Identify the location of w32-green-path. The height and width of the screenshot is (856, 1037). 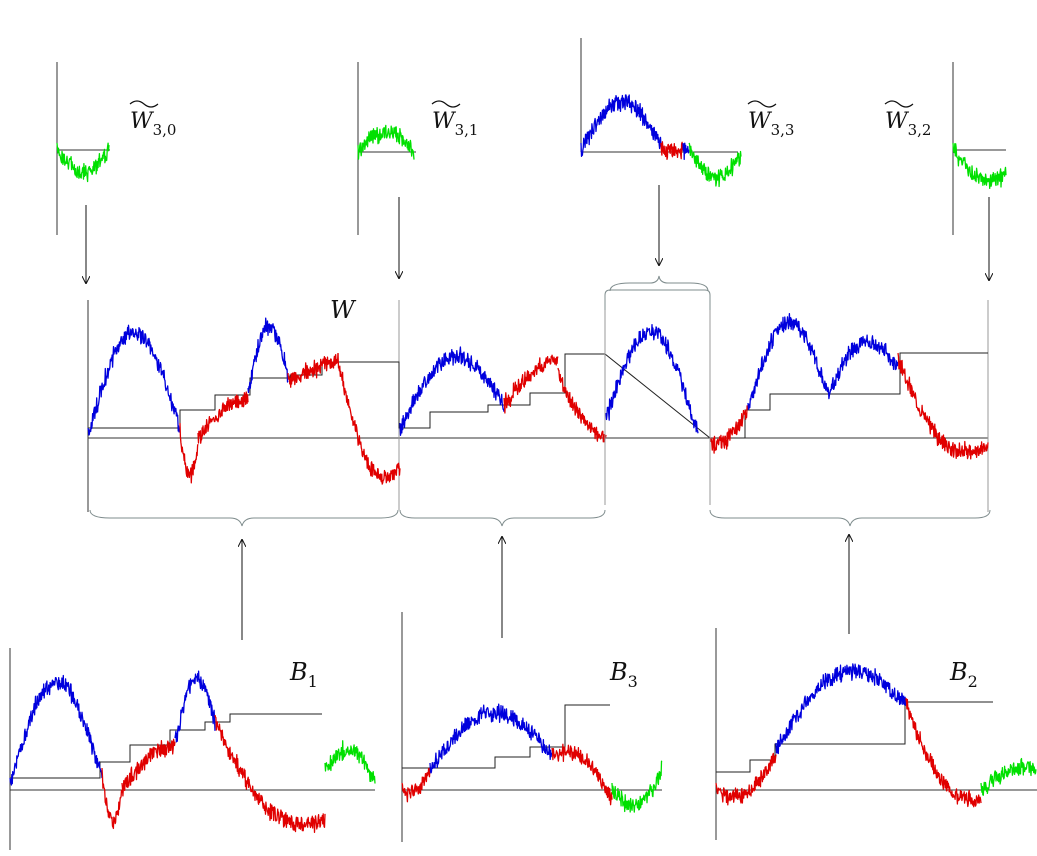
(979, 166).